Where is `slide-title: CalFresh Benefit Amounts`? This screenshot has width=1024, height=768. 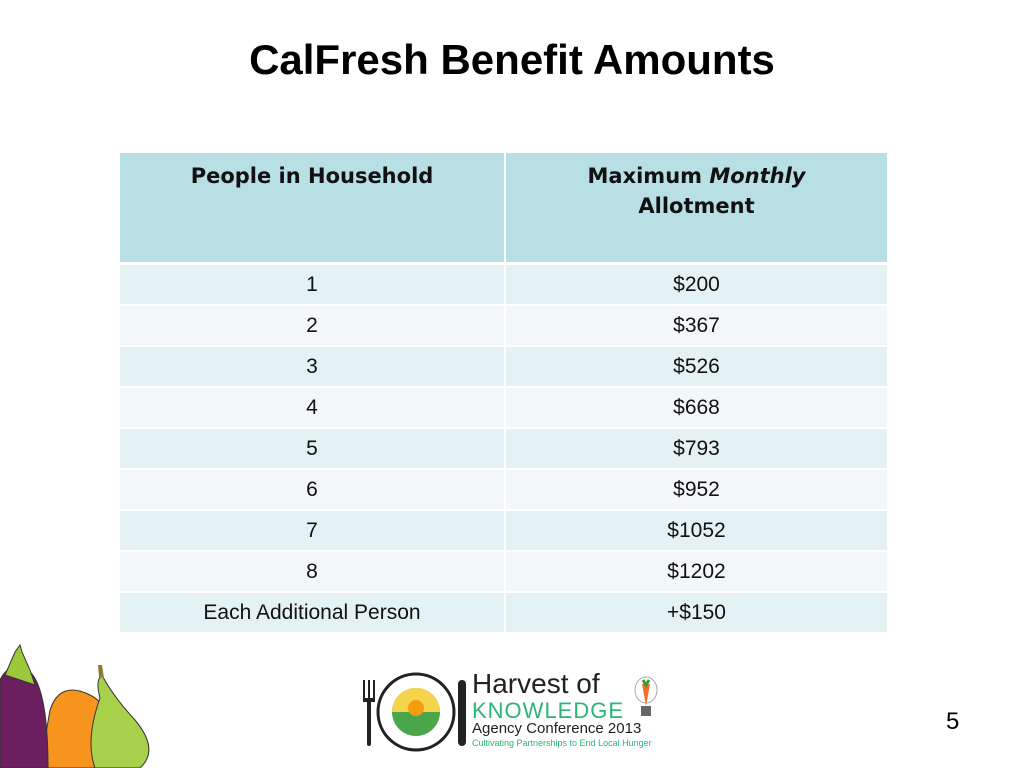 slide-title: CalFresh Benefit Amounts is located at coordinates (512, 59).